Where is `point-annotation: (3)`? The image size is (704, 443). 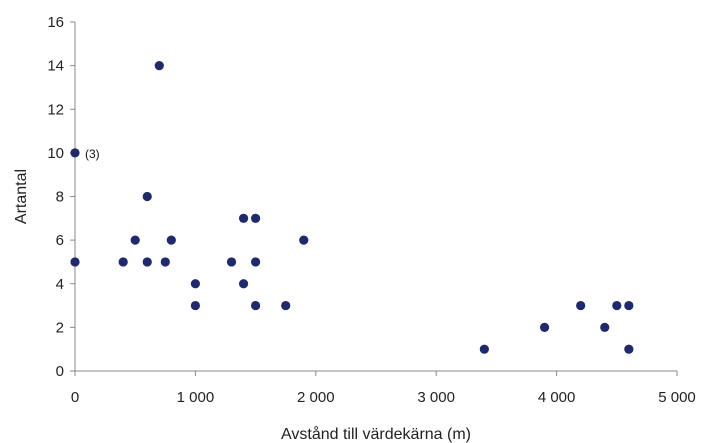 point-annotation: (3) is located at coordinates (92, 154).